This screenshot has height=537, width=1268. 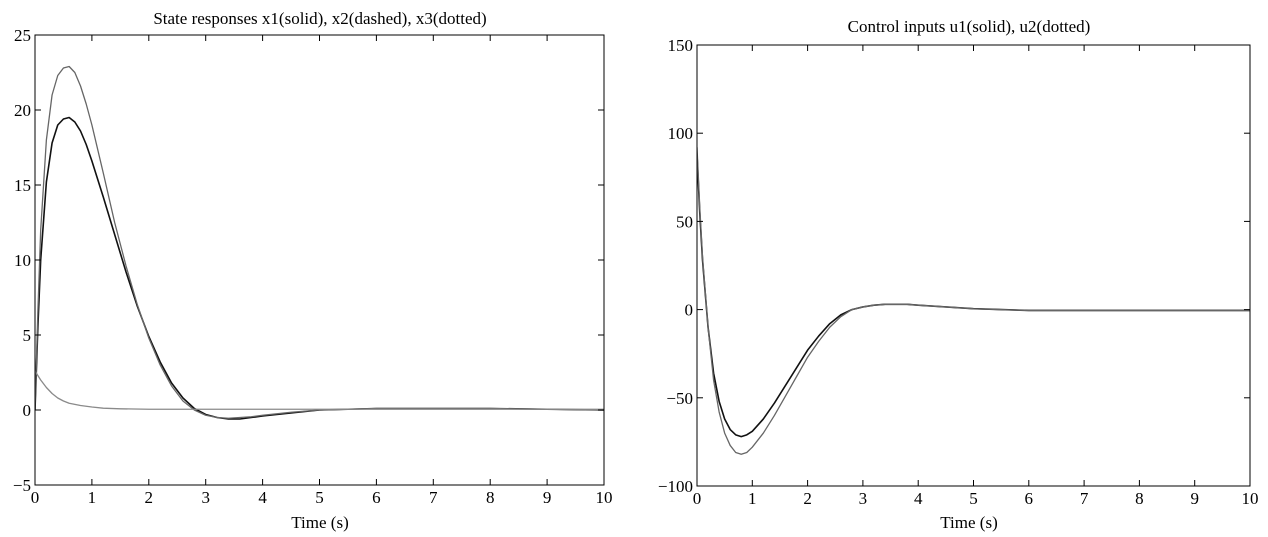 What do you see at coordinates (681, 45) in the screenshot?
I see `y-tick-label: 150` at bounding box center [681, 45].